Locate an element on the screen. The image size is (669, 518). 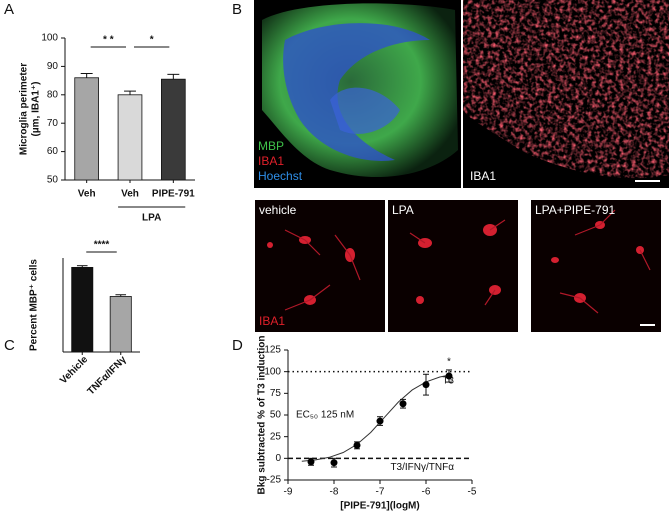
image-label: LPA+PIPE-791 is located at coordinates (575, 210).